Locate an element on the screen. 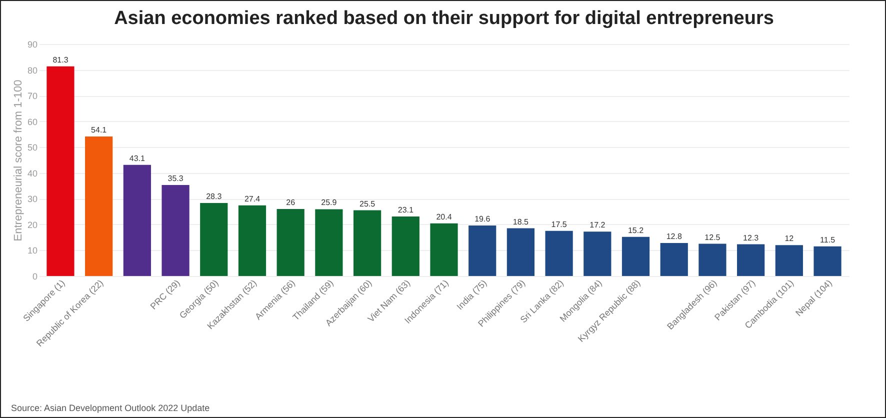 This screenshot has width=886, height=418. source-note: Source: Asian Development Outlook 2022 Update is located at coordinates (110, 408).